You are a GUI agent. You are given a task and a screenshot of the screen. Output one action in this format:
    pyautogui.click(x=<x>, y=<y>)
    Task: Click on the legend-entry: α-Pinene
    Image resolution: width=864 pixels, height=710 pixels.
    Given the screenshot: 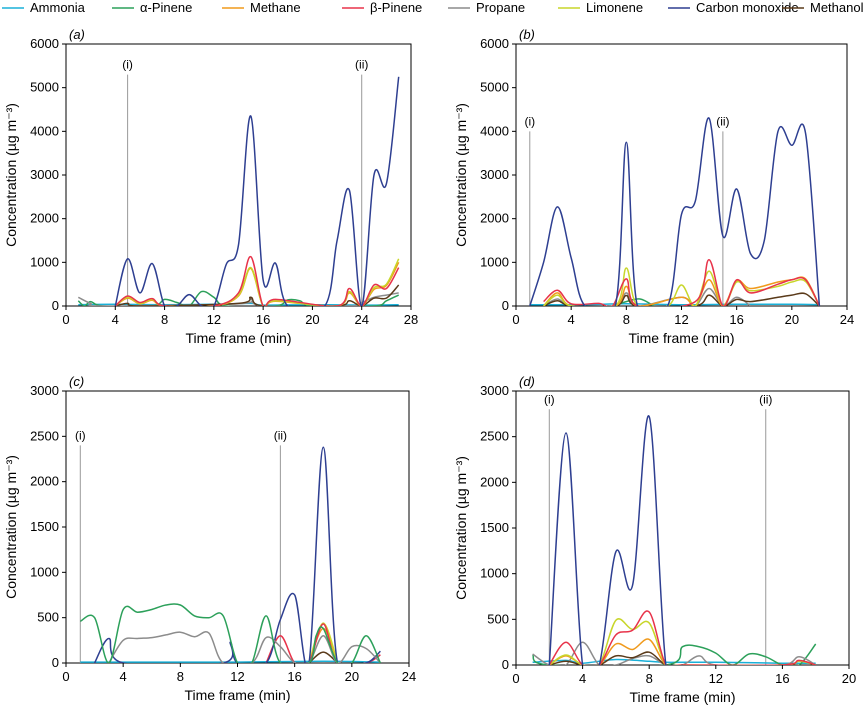 What is the action you would take?
    pyautogui.click(x=152, y=7)
    